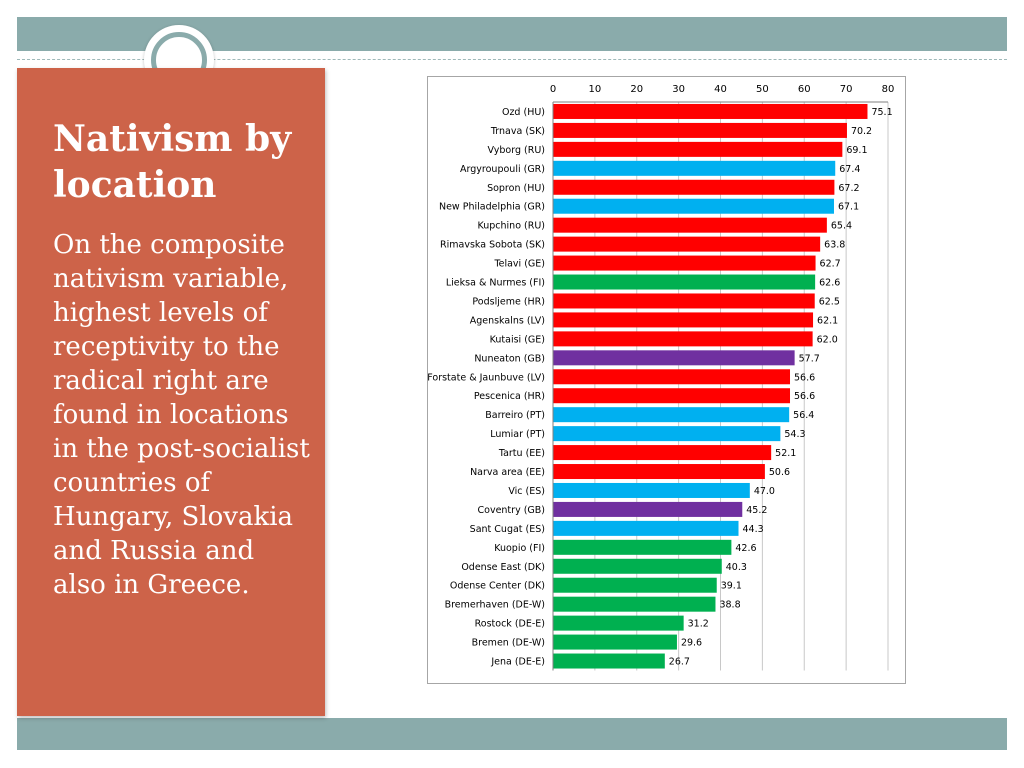 This screenshot has width=1024, height=768. What do you see at coordinates (502, 169) in the screenshot?
I see `category-label: Argyroupouli (GR)` at bounding box center [502, 169].